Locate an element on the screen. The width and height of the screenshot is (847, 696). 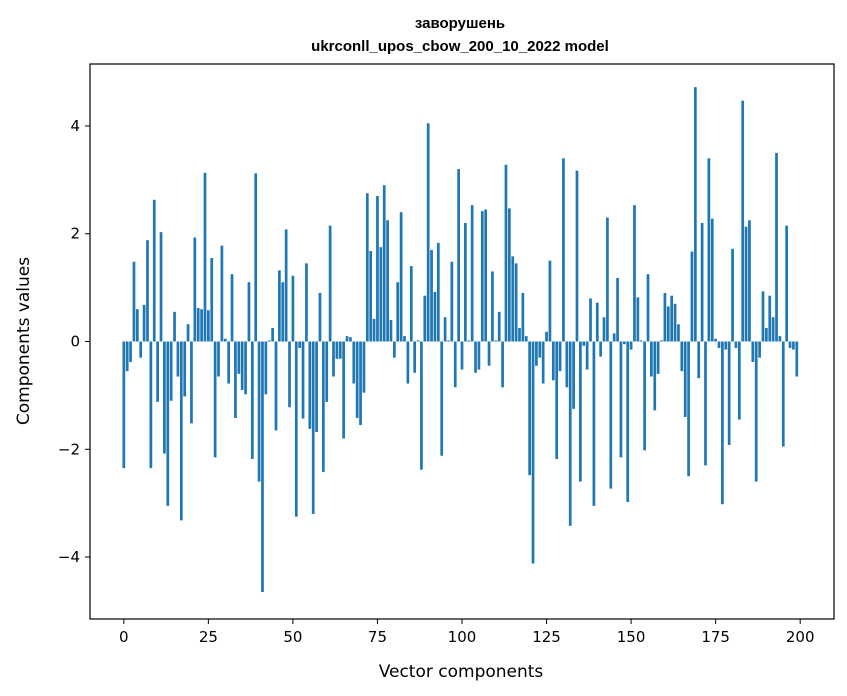
y-axis-ticks: −4 −2 0 2 4 is located at coordinates (74, 341).